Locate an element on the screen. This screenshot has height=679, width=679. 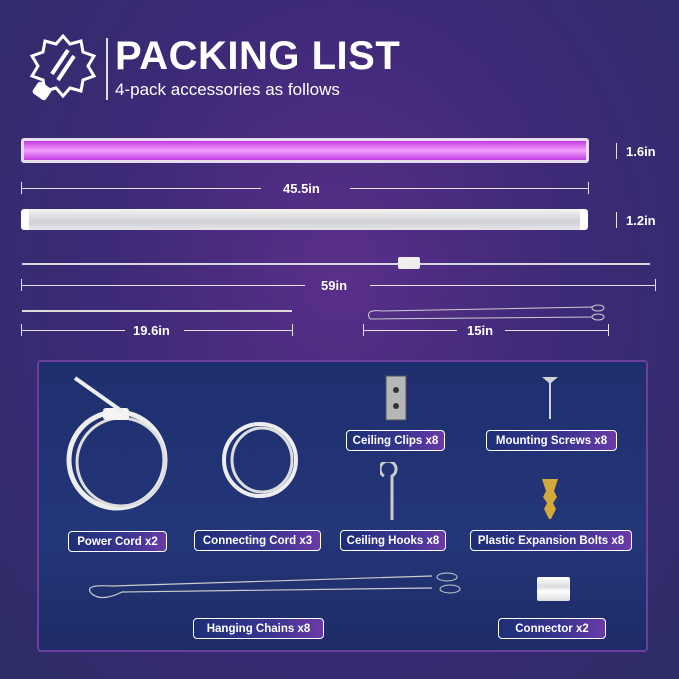
dim-label-45-5in: 45.5in is located at coordinates (301, 188).